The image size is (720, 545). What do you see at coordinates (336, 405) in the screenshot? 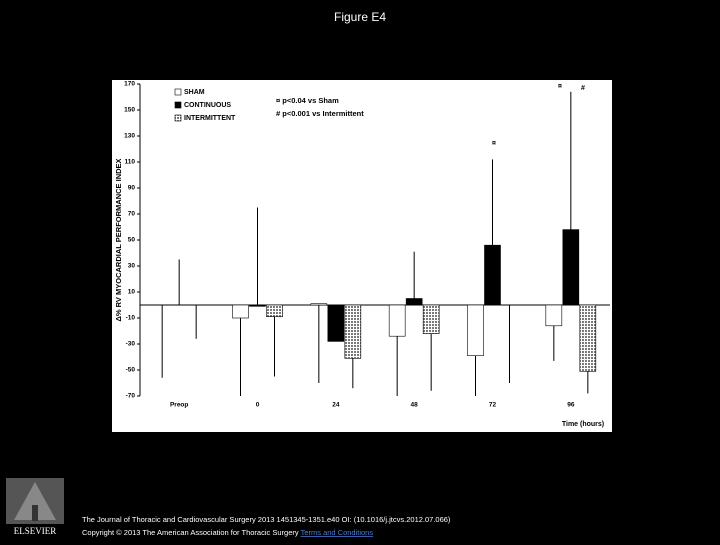
I see `x-tick-label: 24` at bounding box center [336, 405].